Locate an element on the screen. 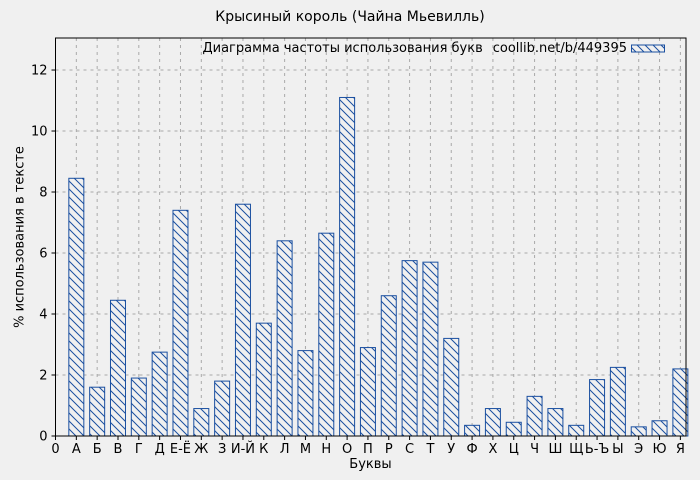  y-tick-8: 8 is located at coordinates (43, 193).